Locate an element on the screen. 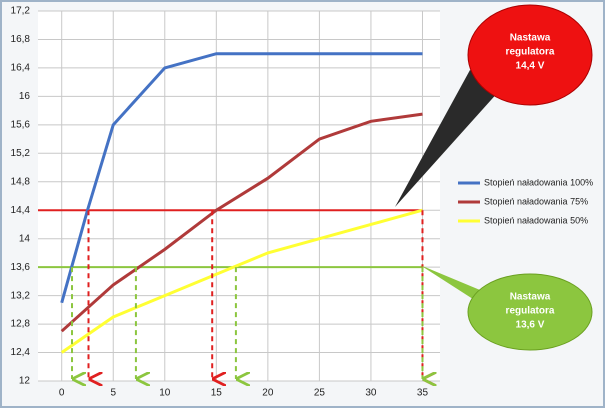  legend-label: Stopień naładowania 100% is located at coordinates (538, 182).